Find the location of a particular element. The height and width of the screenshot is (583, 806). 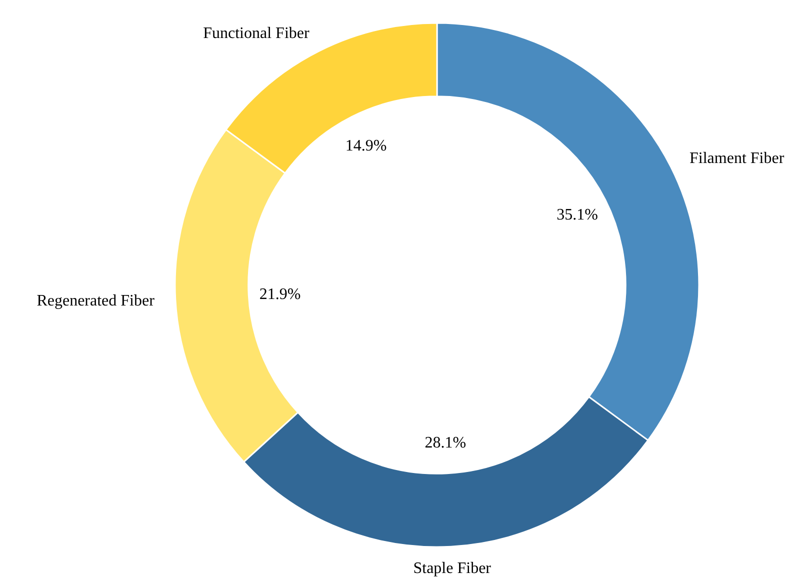

slice-label: Regenerated Fiber is located at coordinates (96, 301).